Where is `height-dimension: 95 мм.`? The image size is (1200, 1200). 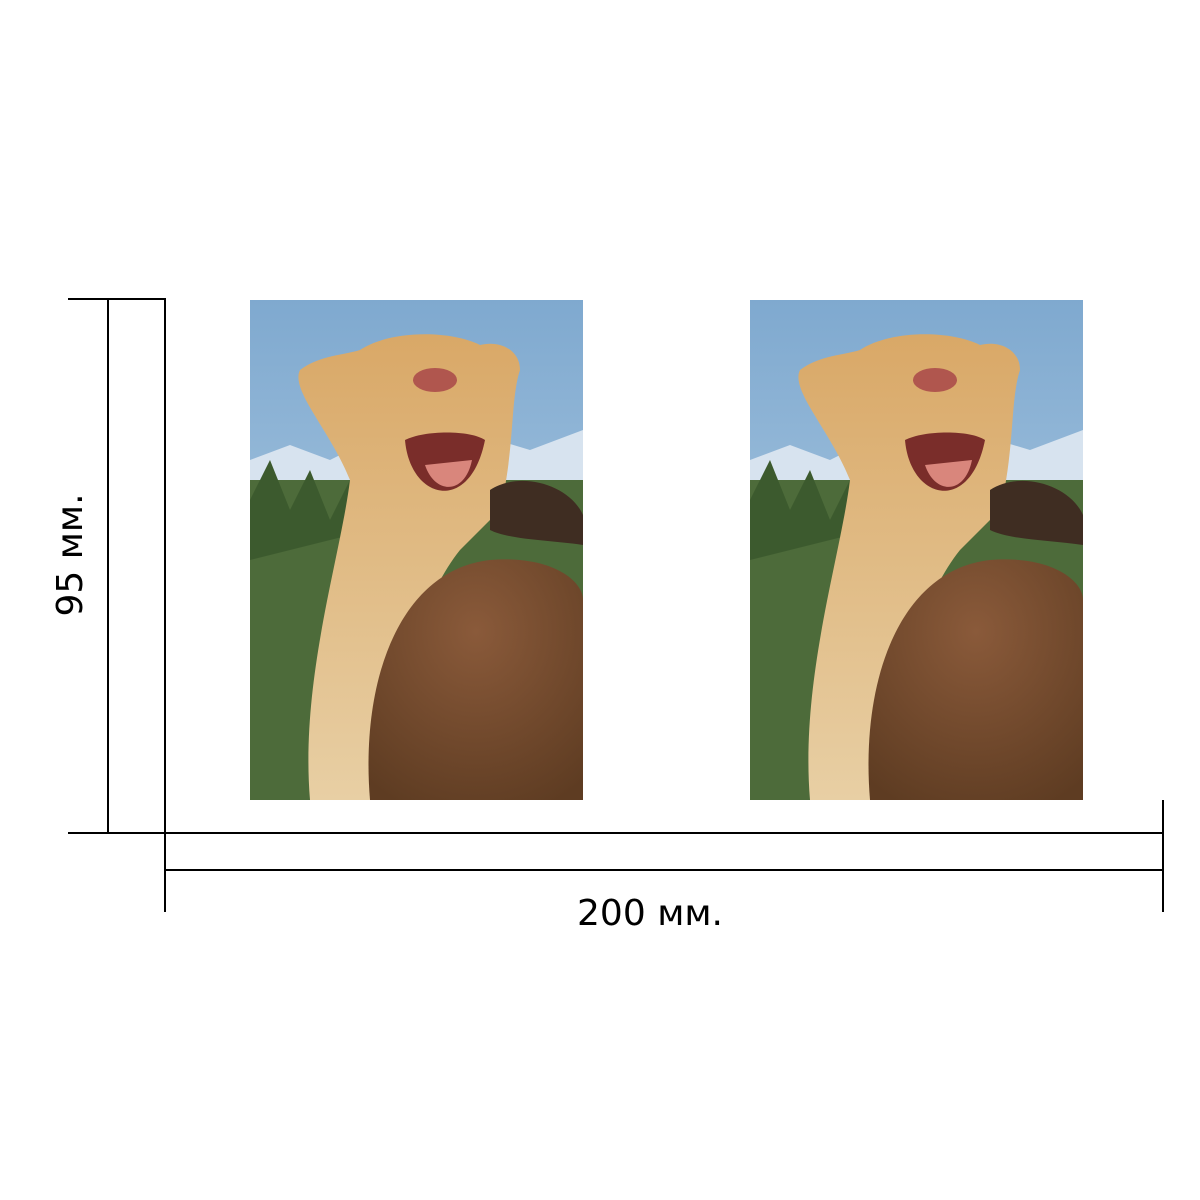 height-dimension: 95 мм. is located at coordinates (108, 566).